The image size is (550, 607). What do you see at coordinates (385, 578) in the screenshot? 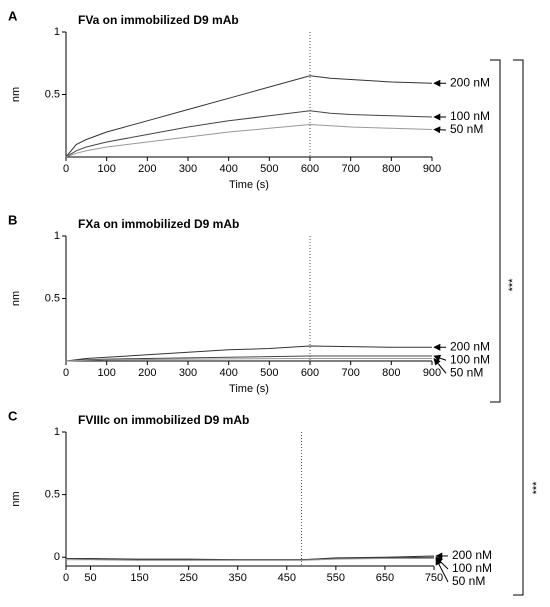
I see `x-tick-label: 650` at bounding box center [385, 578].